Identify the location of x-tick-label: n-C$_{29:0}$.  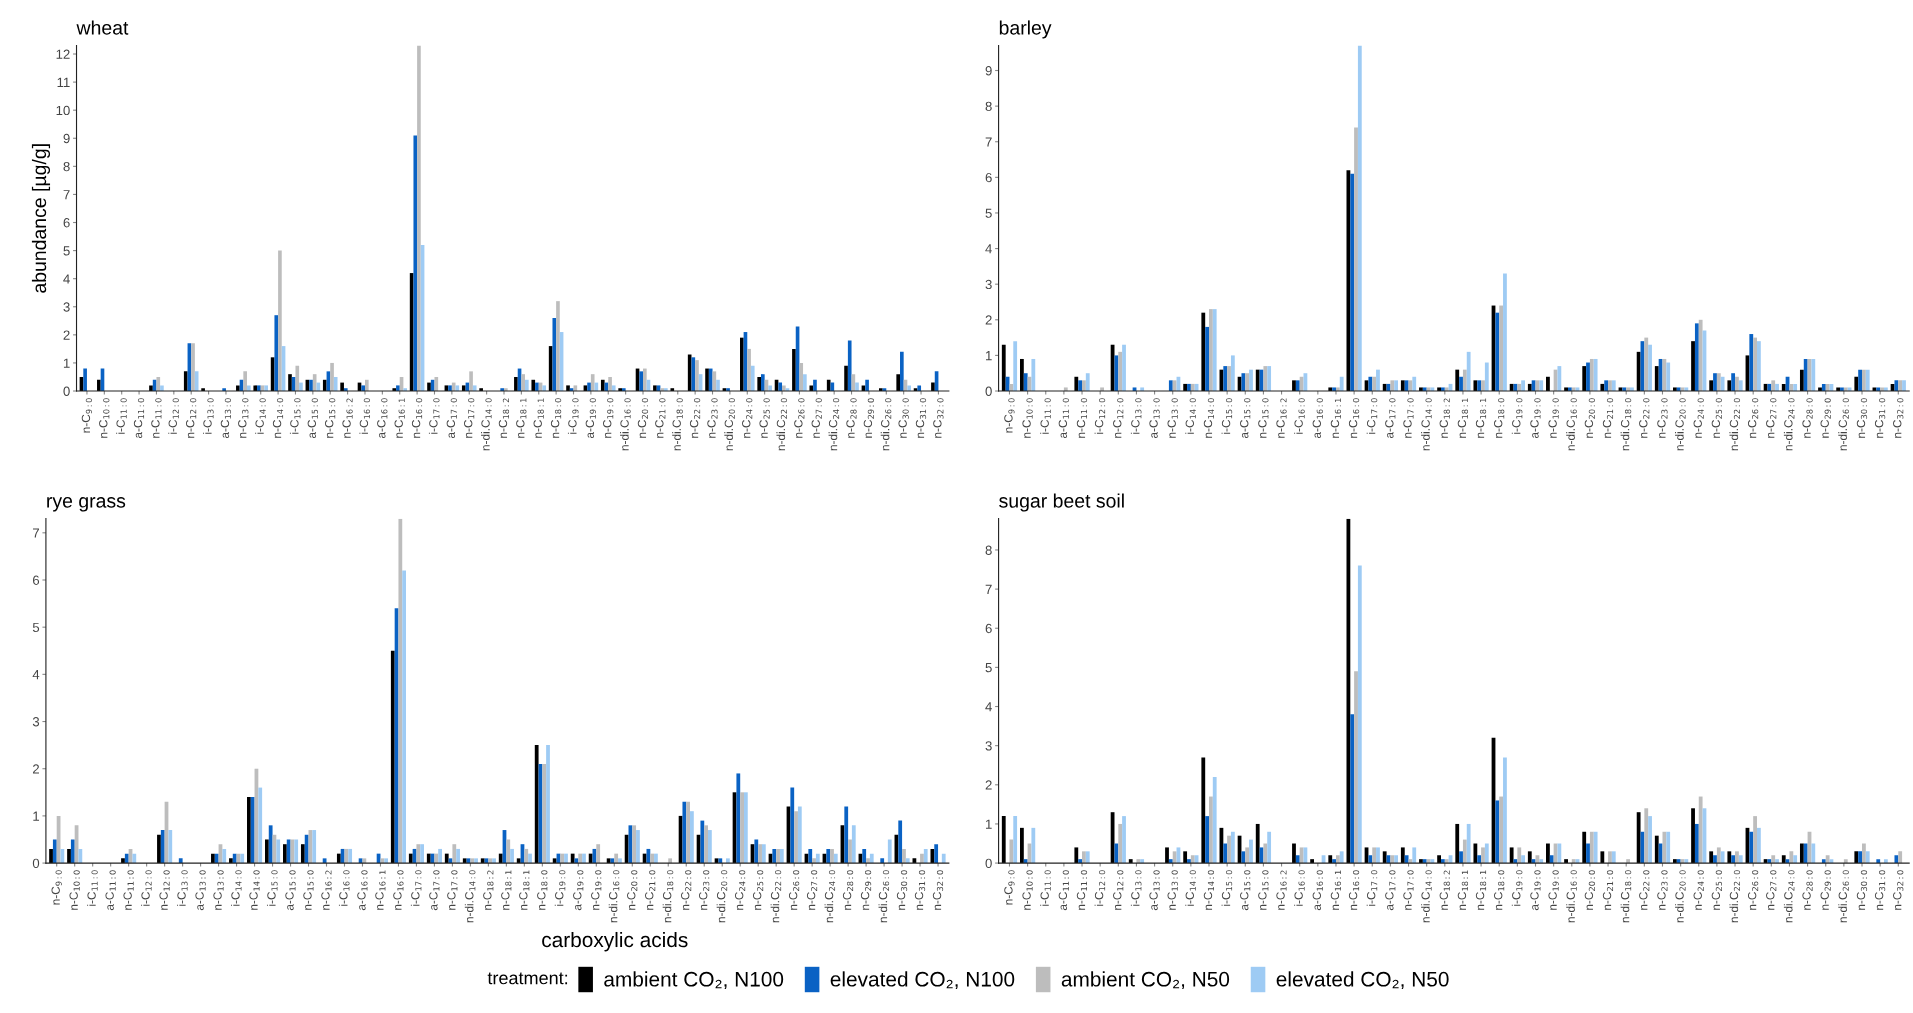
(866, 890).